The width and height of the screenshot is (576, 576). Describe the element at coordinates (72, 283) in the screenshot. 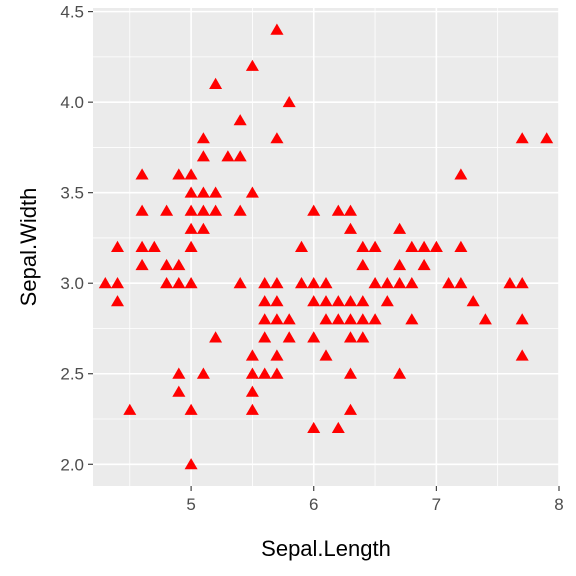

I see `y-tick-label: 3.0` at that location.